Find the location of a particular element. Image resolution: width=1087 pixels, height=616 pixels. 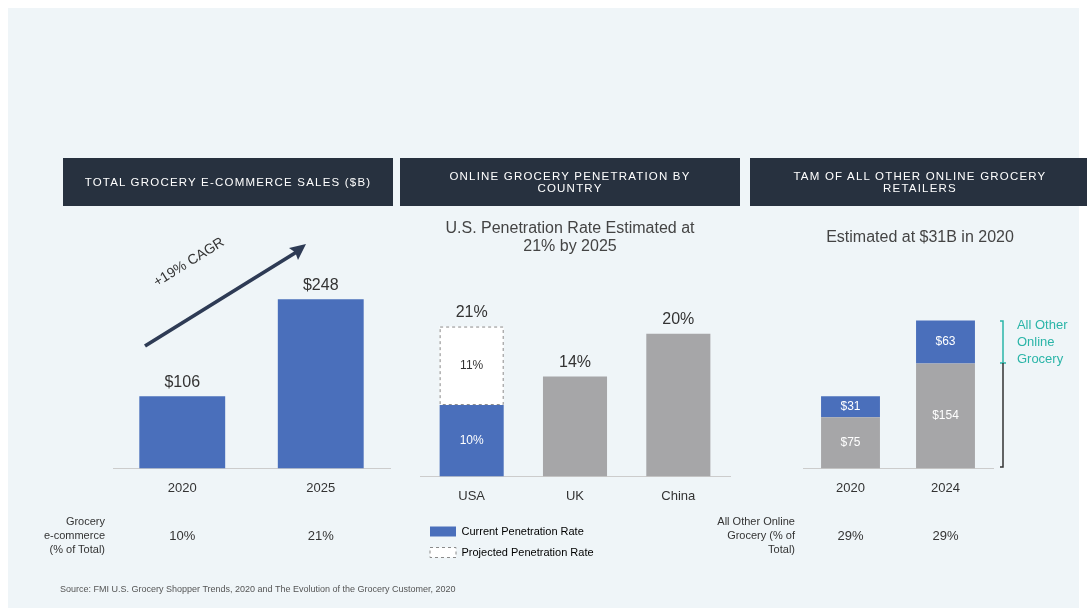

chart-title: TOTAL GROCERY E-COMMERCE SALES ($B) is located at coordinates (228, 182).